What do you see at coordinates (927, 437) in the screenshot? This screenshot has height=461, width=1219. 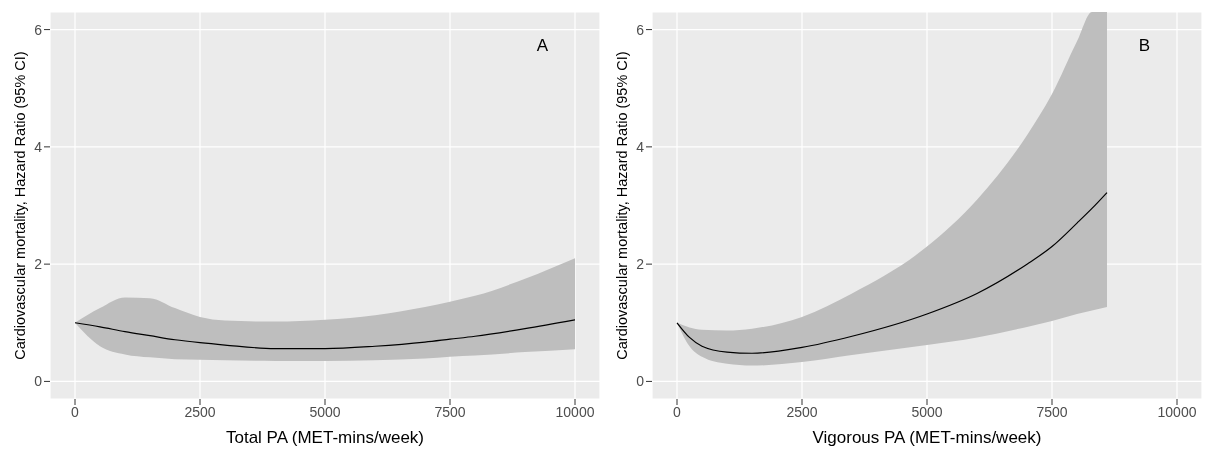 I see `x-axis-title: Vigorous PA (MET-mins/week)` at bounding box center [927, 437].